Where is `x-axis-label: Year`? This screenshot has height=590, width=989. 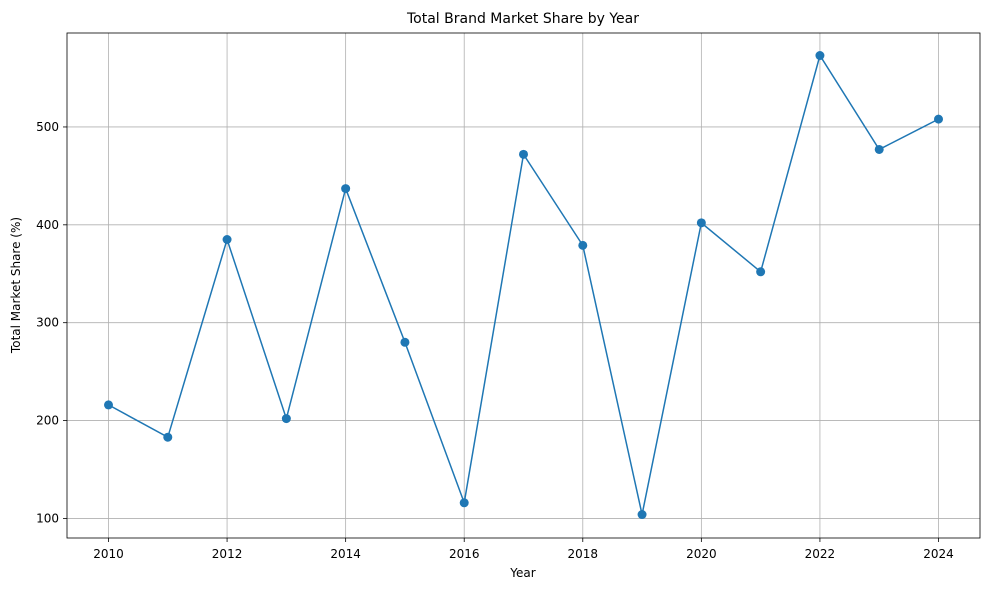
x-axis-label: Year is located at coordinates (522, 573).